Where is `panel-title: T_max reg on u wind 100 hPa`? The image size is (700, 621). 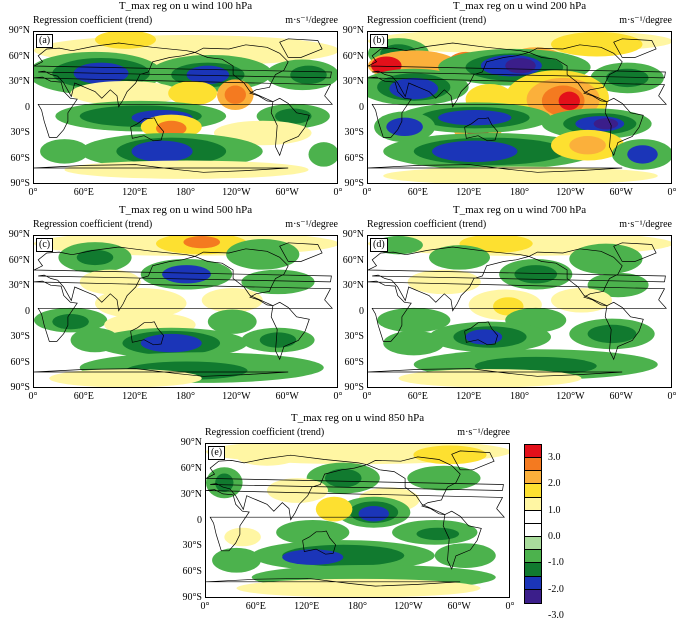
panel-title: T_max reg on u wind 100 hPa is located at coordinates (185, 6).